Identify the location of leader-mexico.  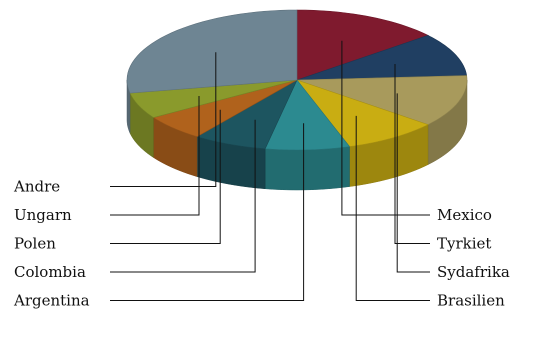
(385, 128).